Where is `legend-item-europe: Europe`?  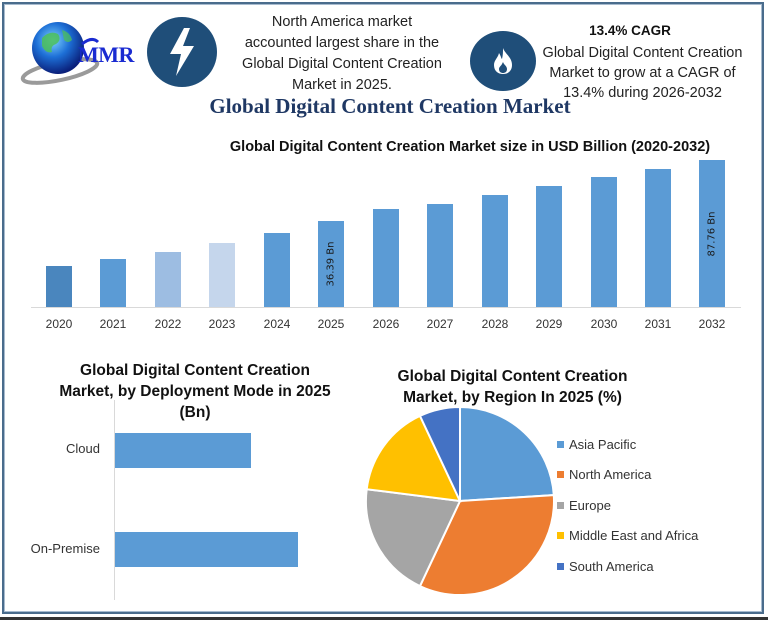 legend-item-europe: Europe is located at coordinates (627, 505).